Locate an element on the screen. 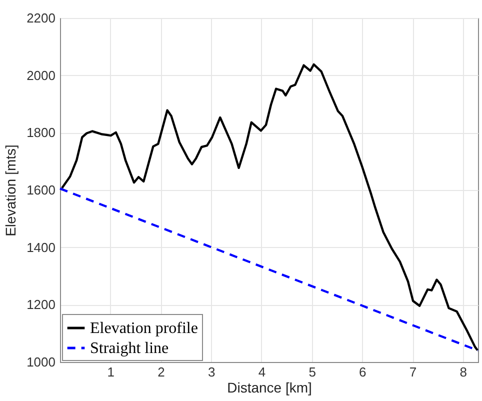  y-tick-label: 1600 is located at coordinates (41, 190).